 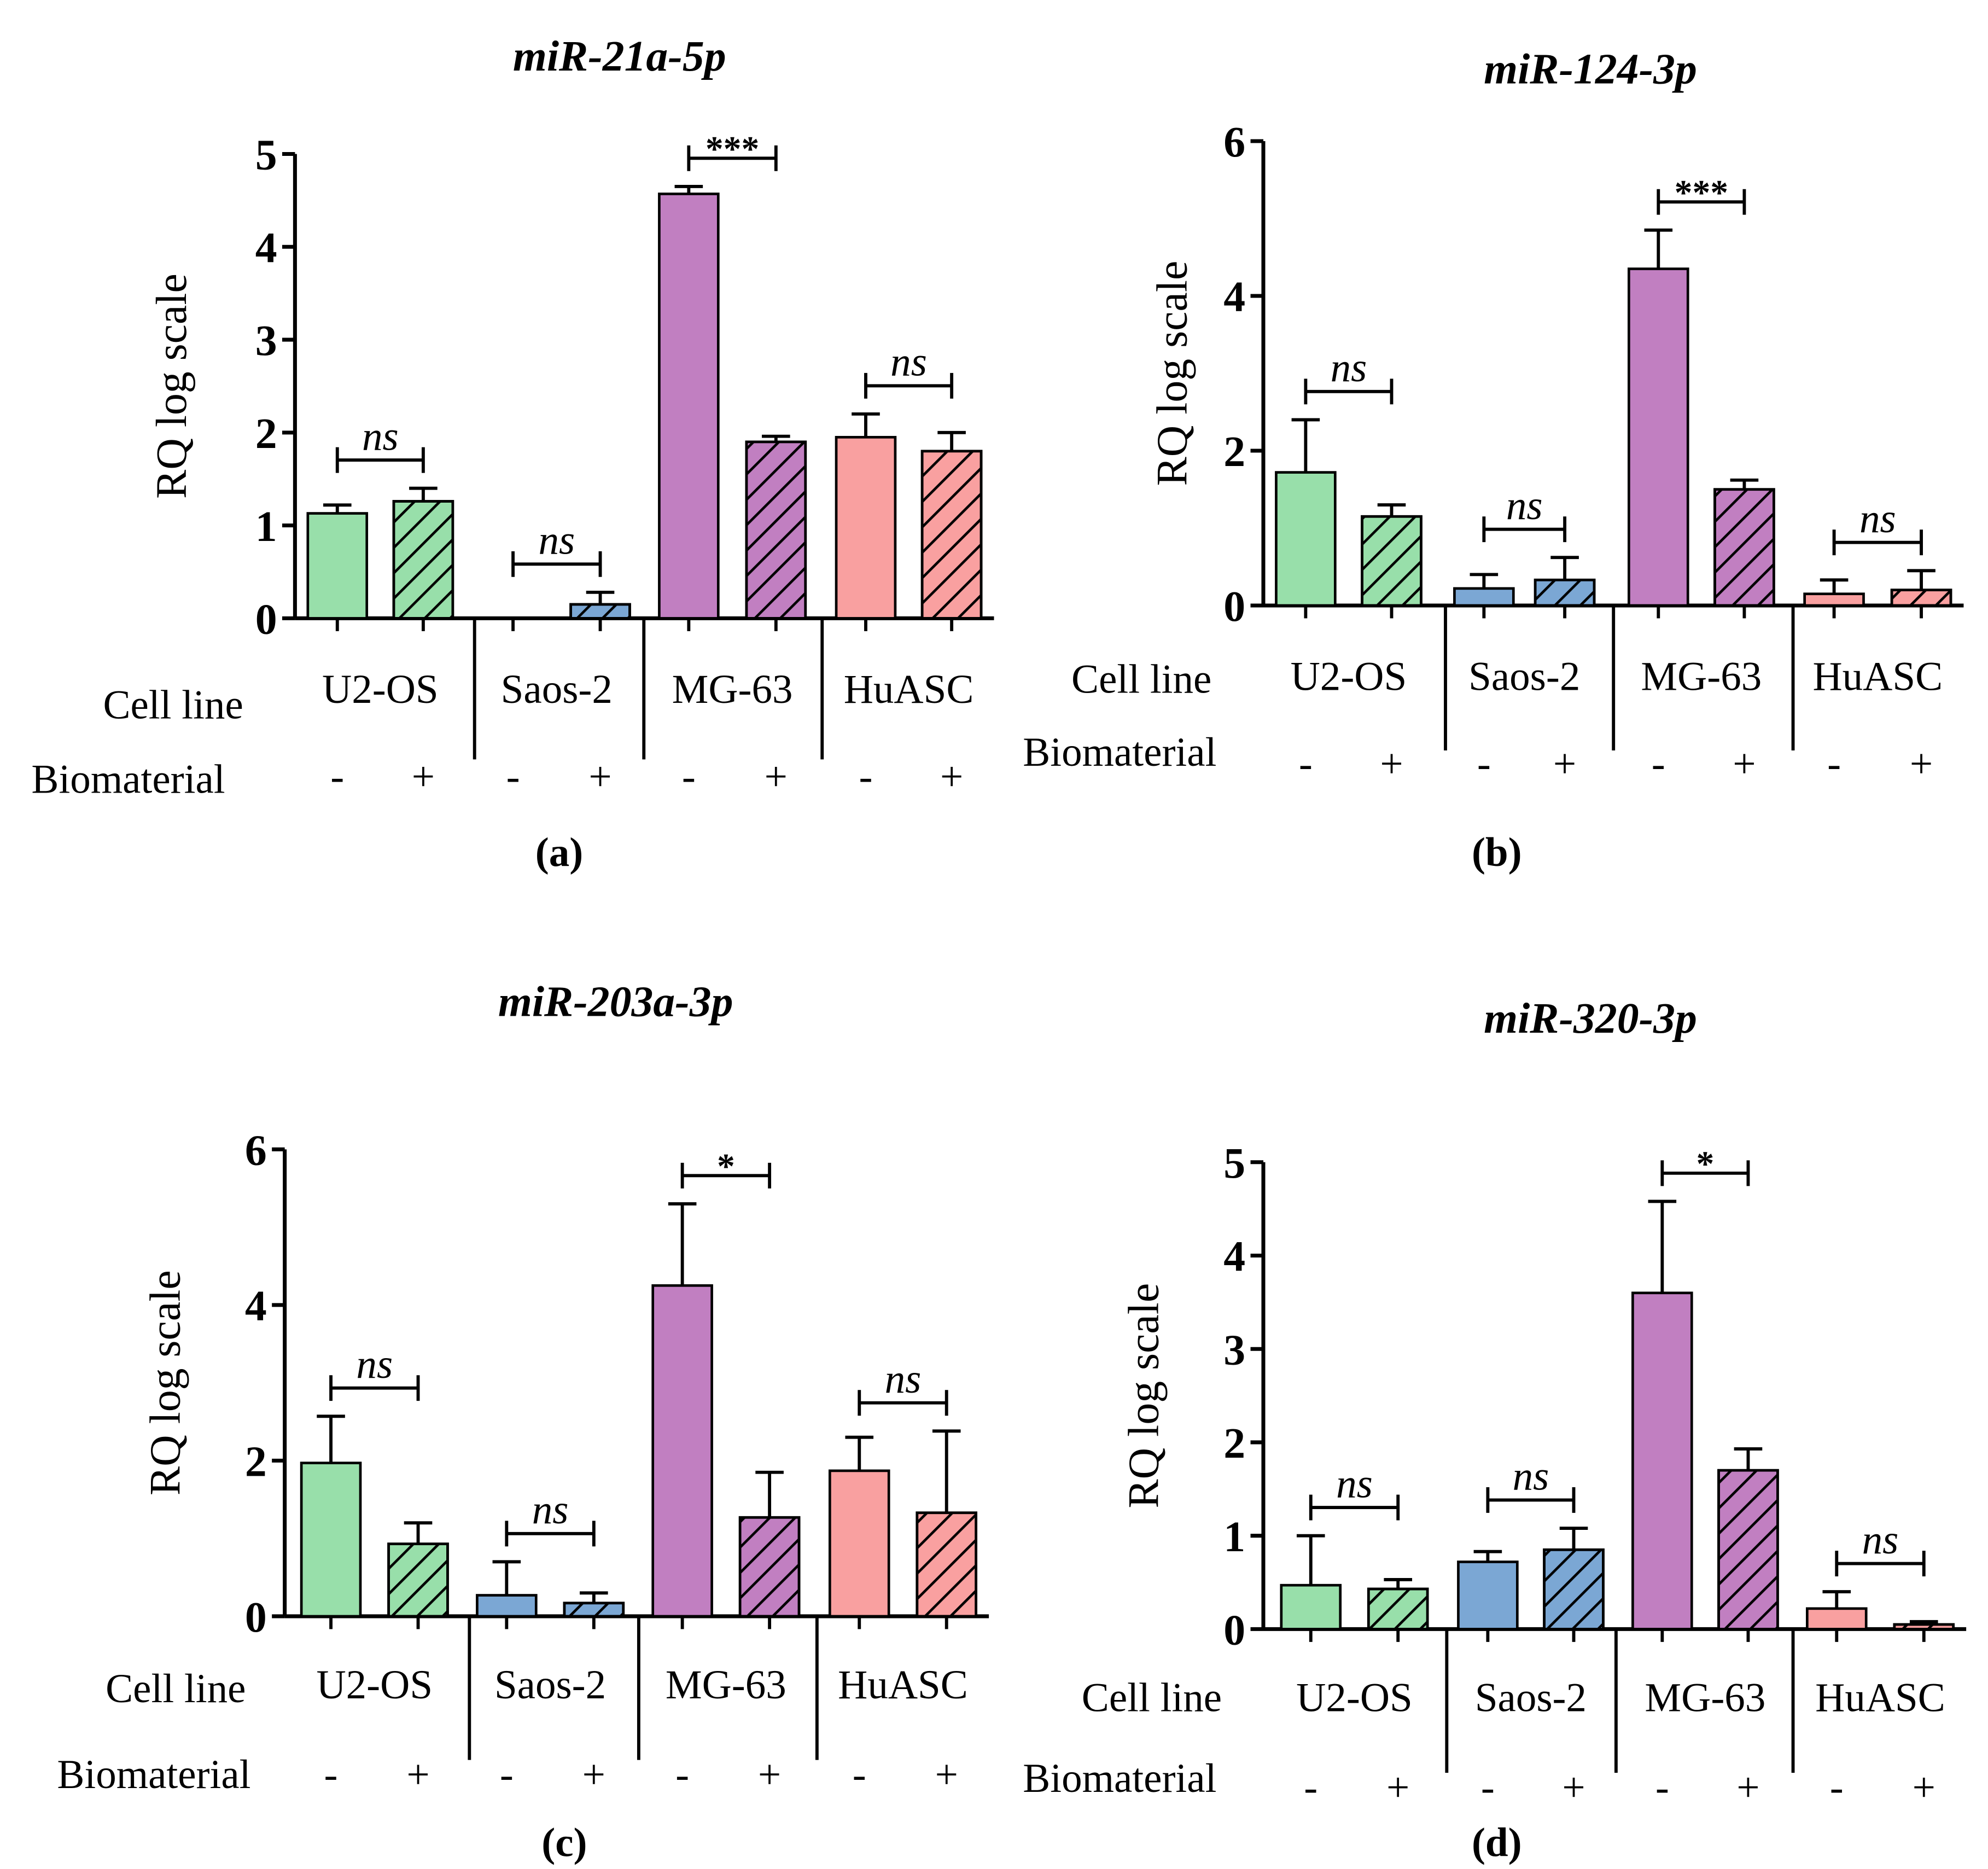 I want to click on chart-title: miR-203a-3p, so click(x=615, y=1001).